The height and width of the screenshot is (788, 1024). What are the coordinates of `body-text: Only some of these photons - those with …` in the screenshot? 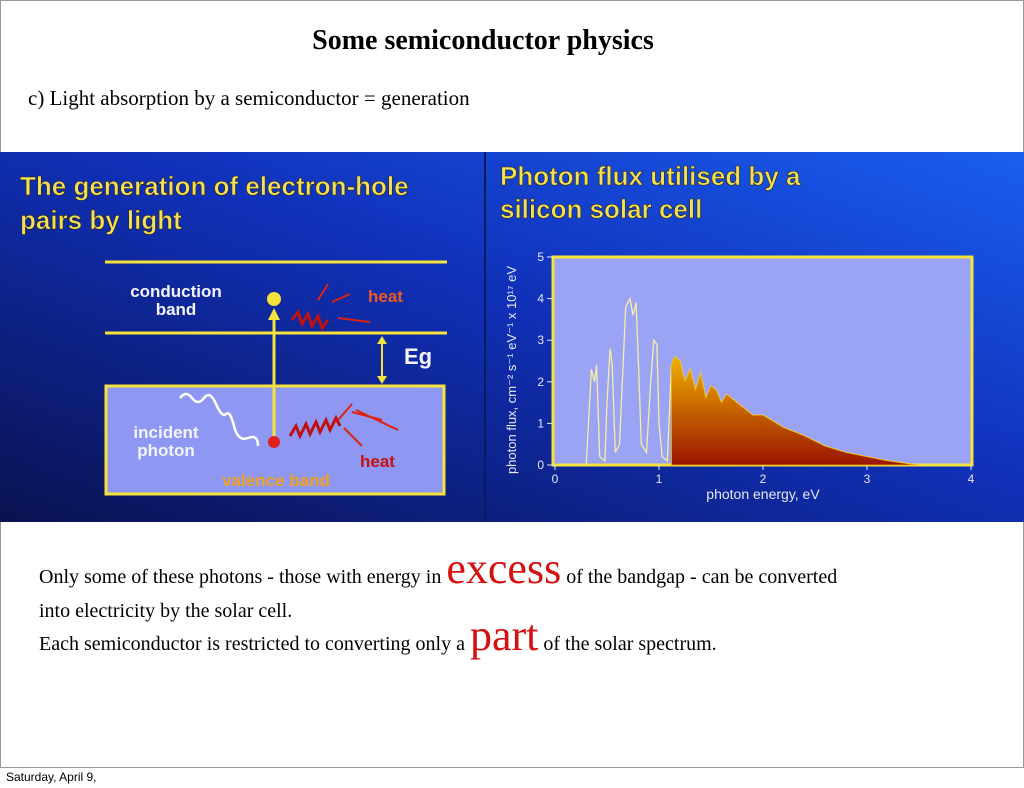 It's located at (438, 602).